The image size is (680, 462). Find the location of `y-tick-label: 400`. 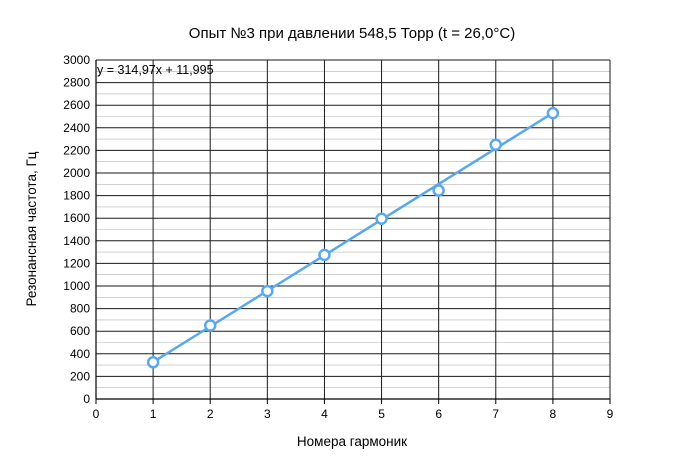

y-tick-label: 400 is located at coordinates (80, 354).